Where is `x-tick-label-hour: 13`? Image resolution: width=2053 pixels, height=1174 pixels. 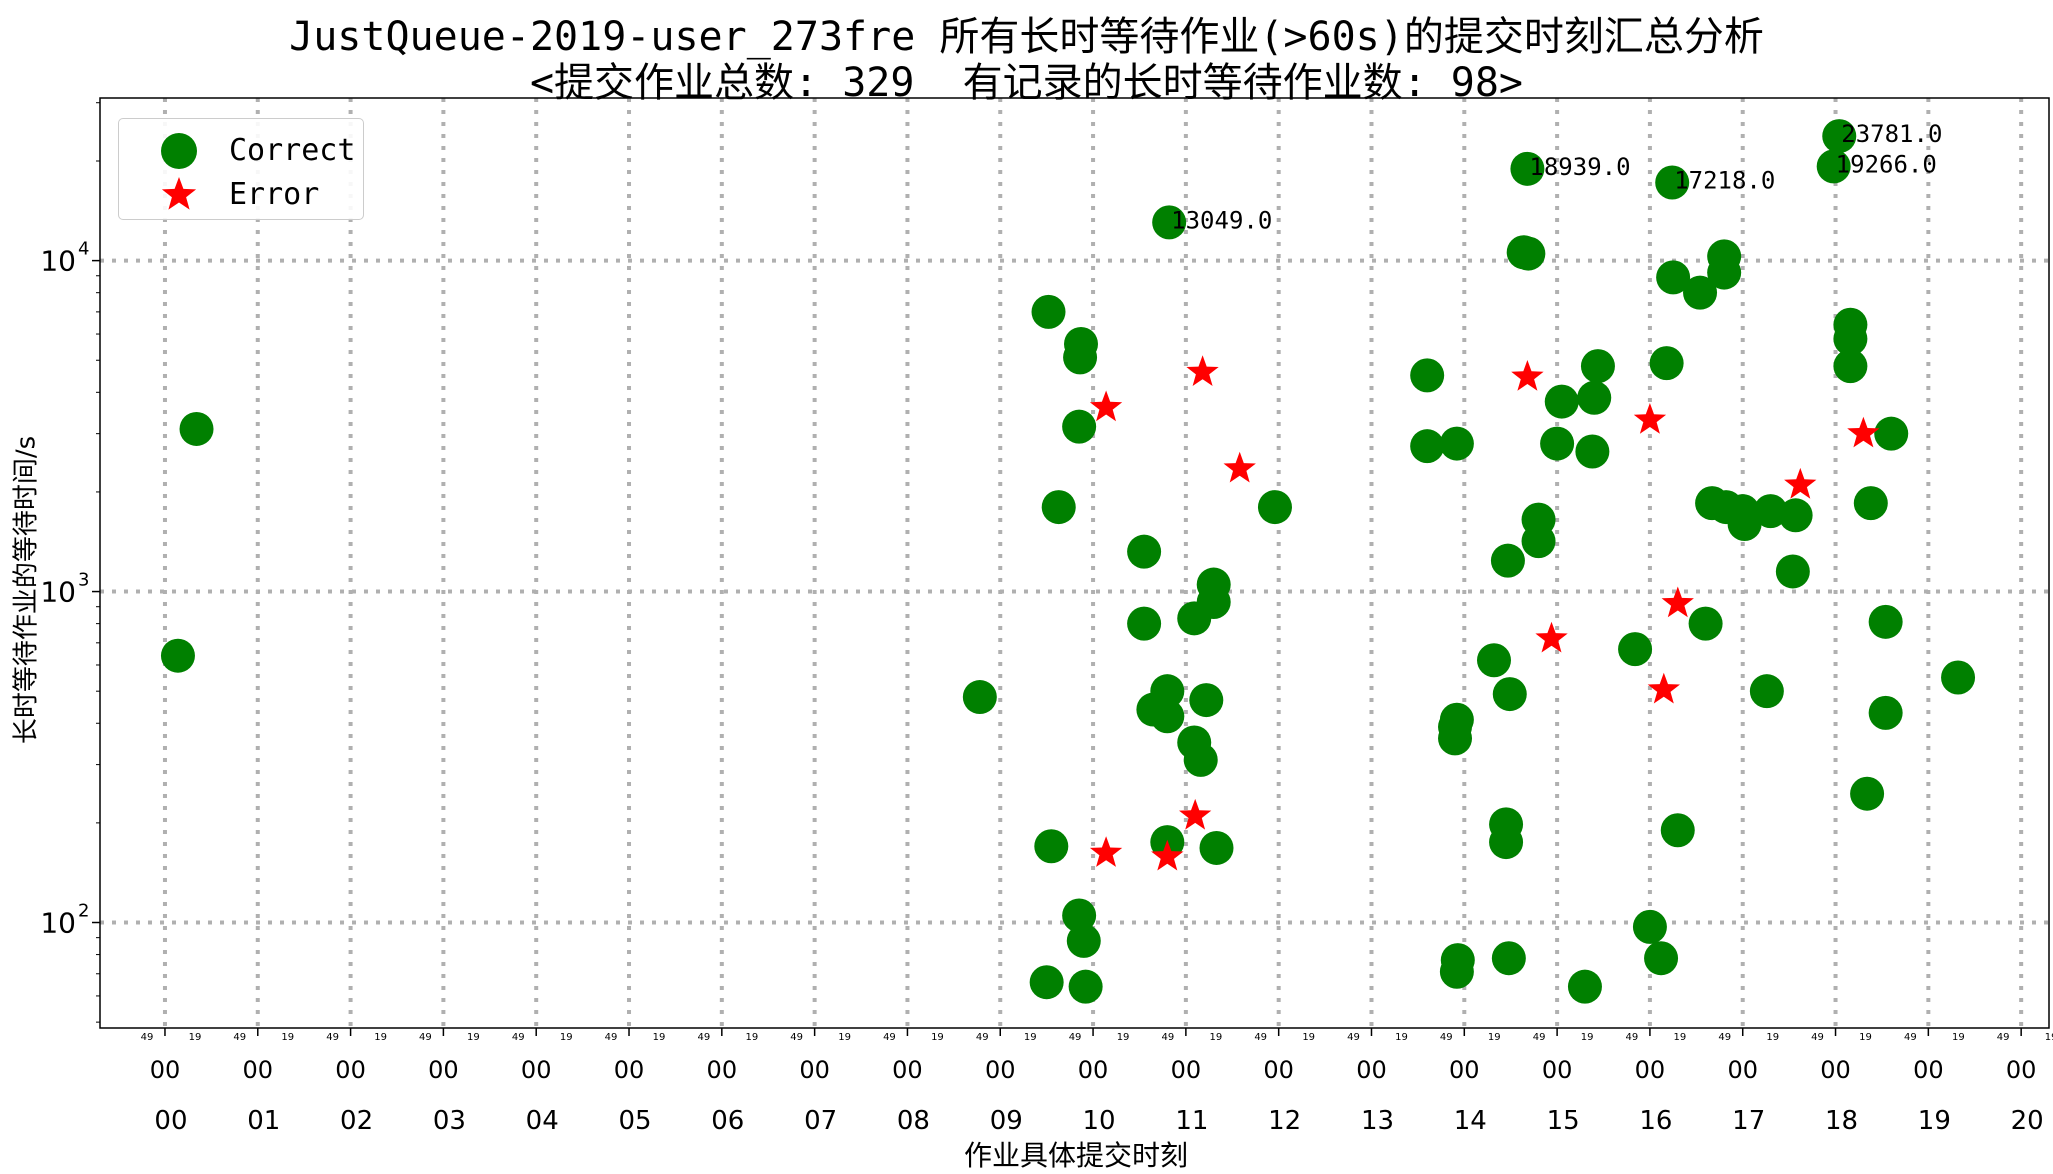
x-tick-label-hour: 13 is located at coordinates (1377, 1121).